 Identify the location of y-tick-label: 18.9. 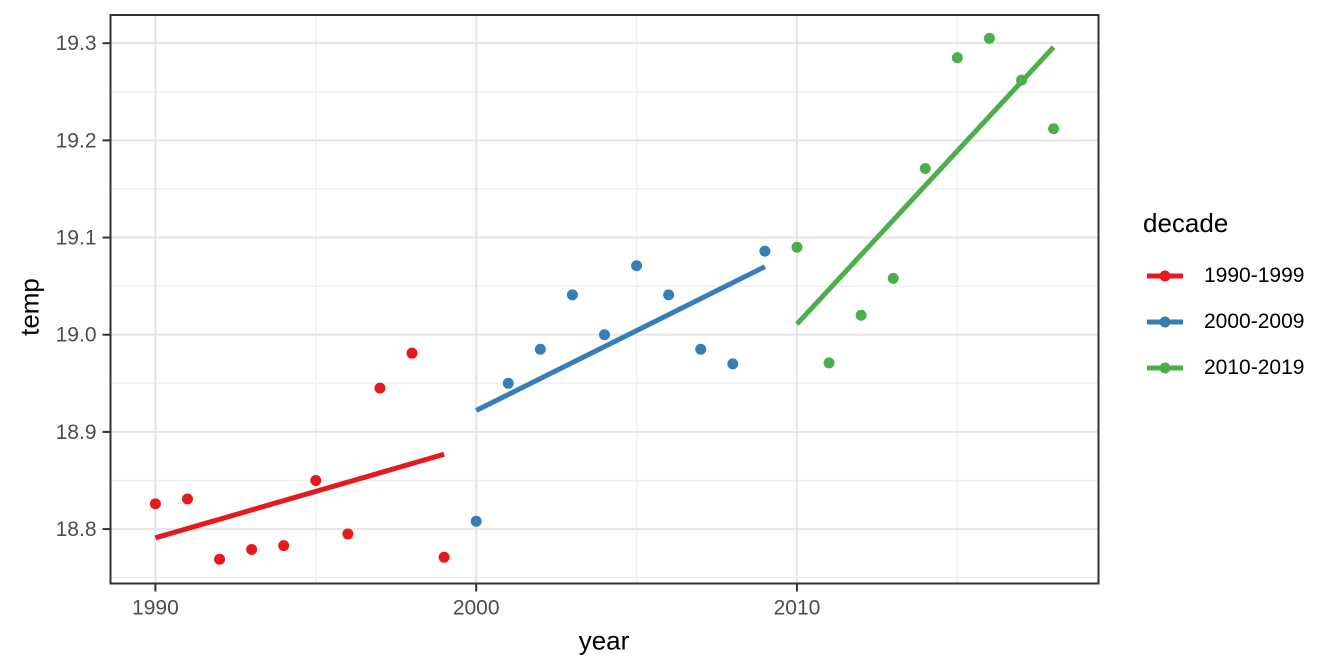
(76, 432).